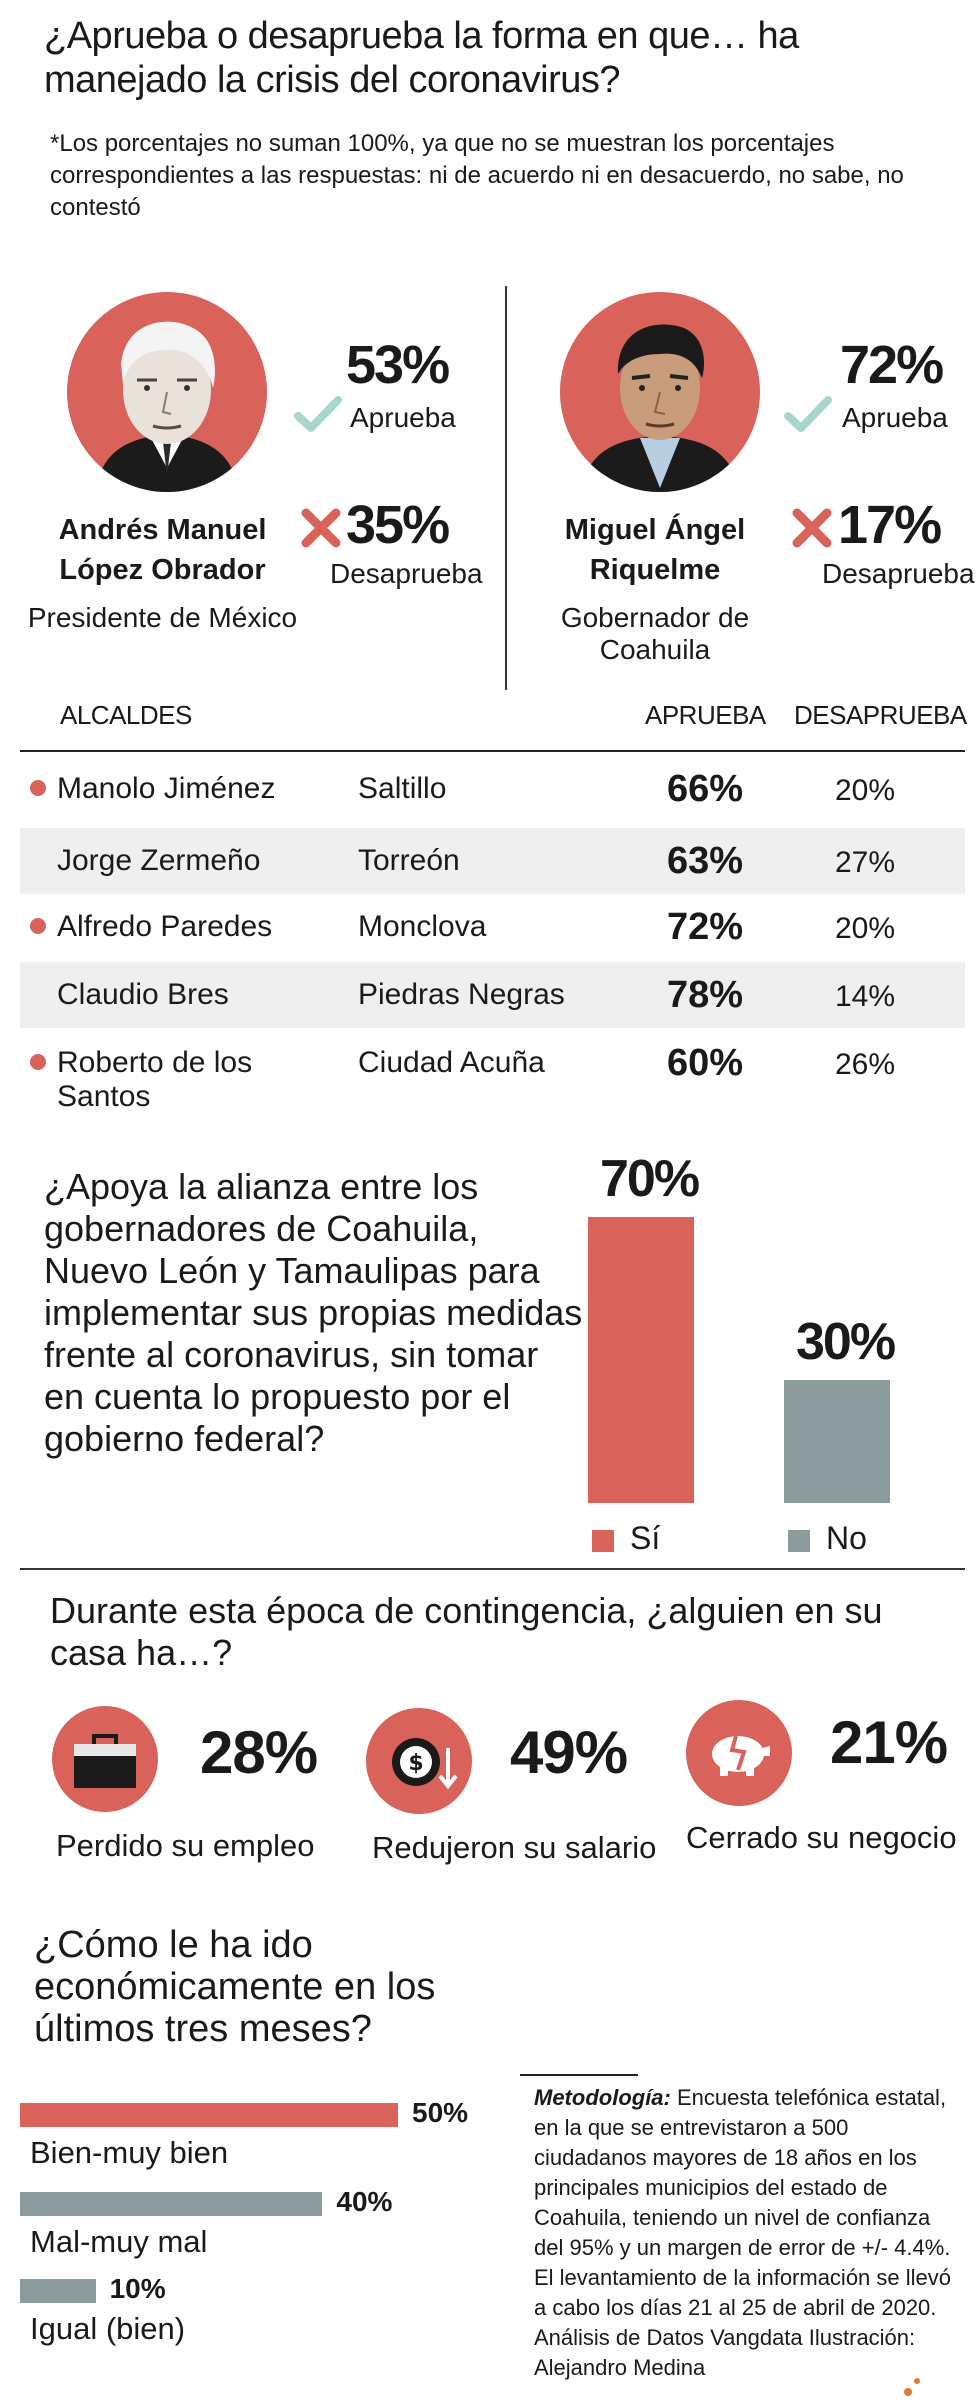 This screenshot has width=980, height=2408. What do you see at coordinates (159, 860) in the screenshot?
I see `mayor-name: Jorge Zermeño` at bounding box center [159, 860].